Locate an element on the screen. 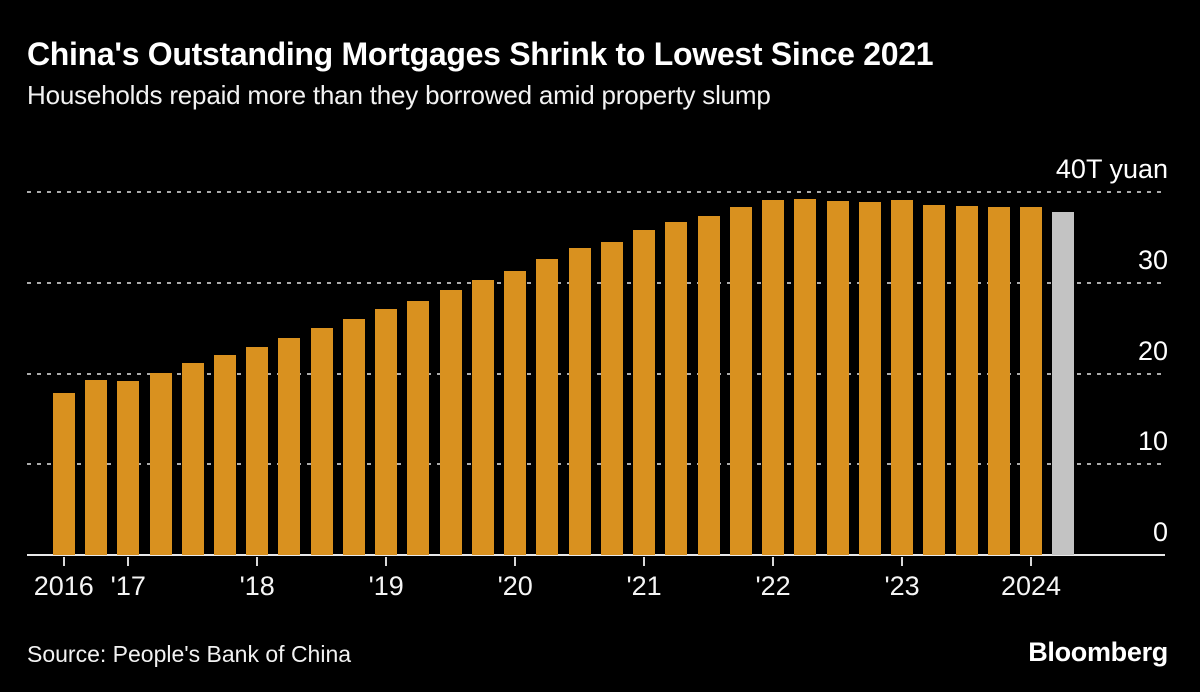 The width and height of the screenshot is (1200, 692). bar-2019-q4 is located at coordinates (482, 417).